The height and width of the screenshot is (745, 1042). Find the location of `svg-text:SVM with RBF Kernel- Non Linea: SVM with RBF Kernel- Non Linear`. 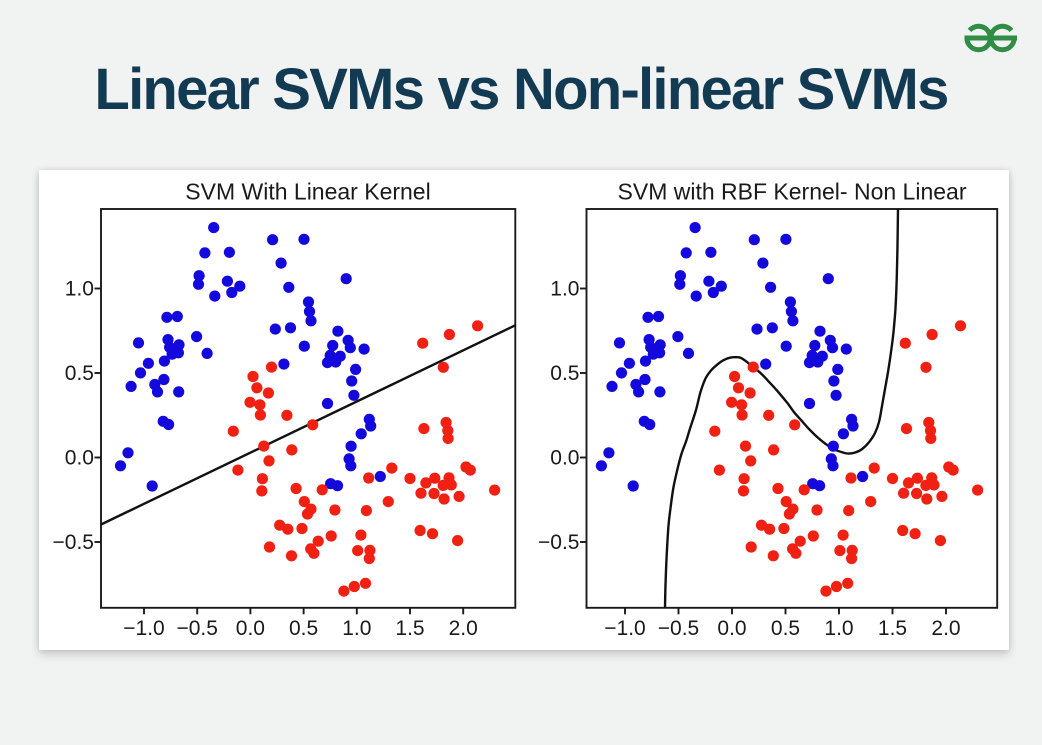

svg-text:SVM with RBF Kernel- Non Linea: SVM with RBF Kernel- Non Linear is located at coordinates (792, 192).